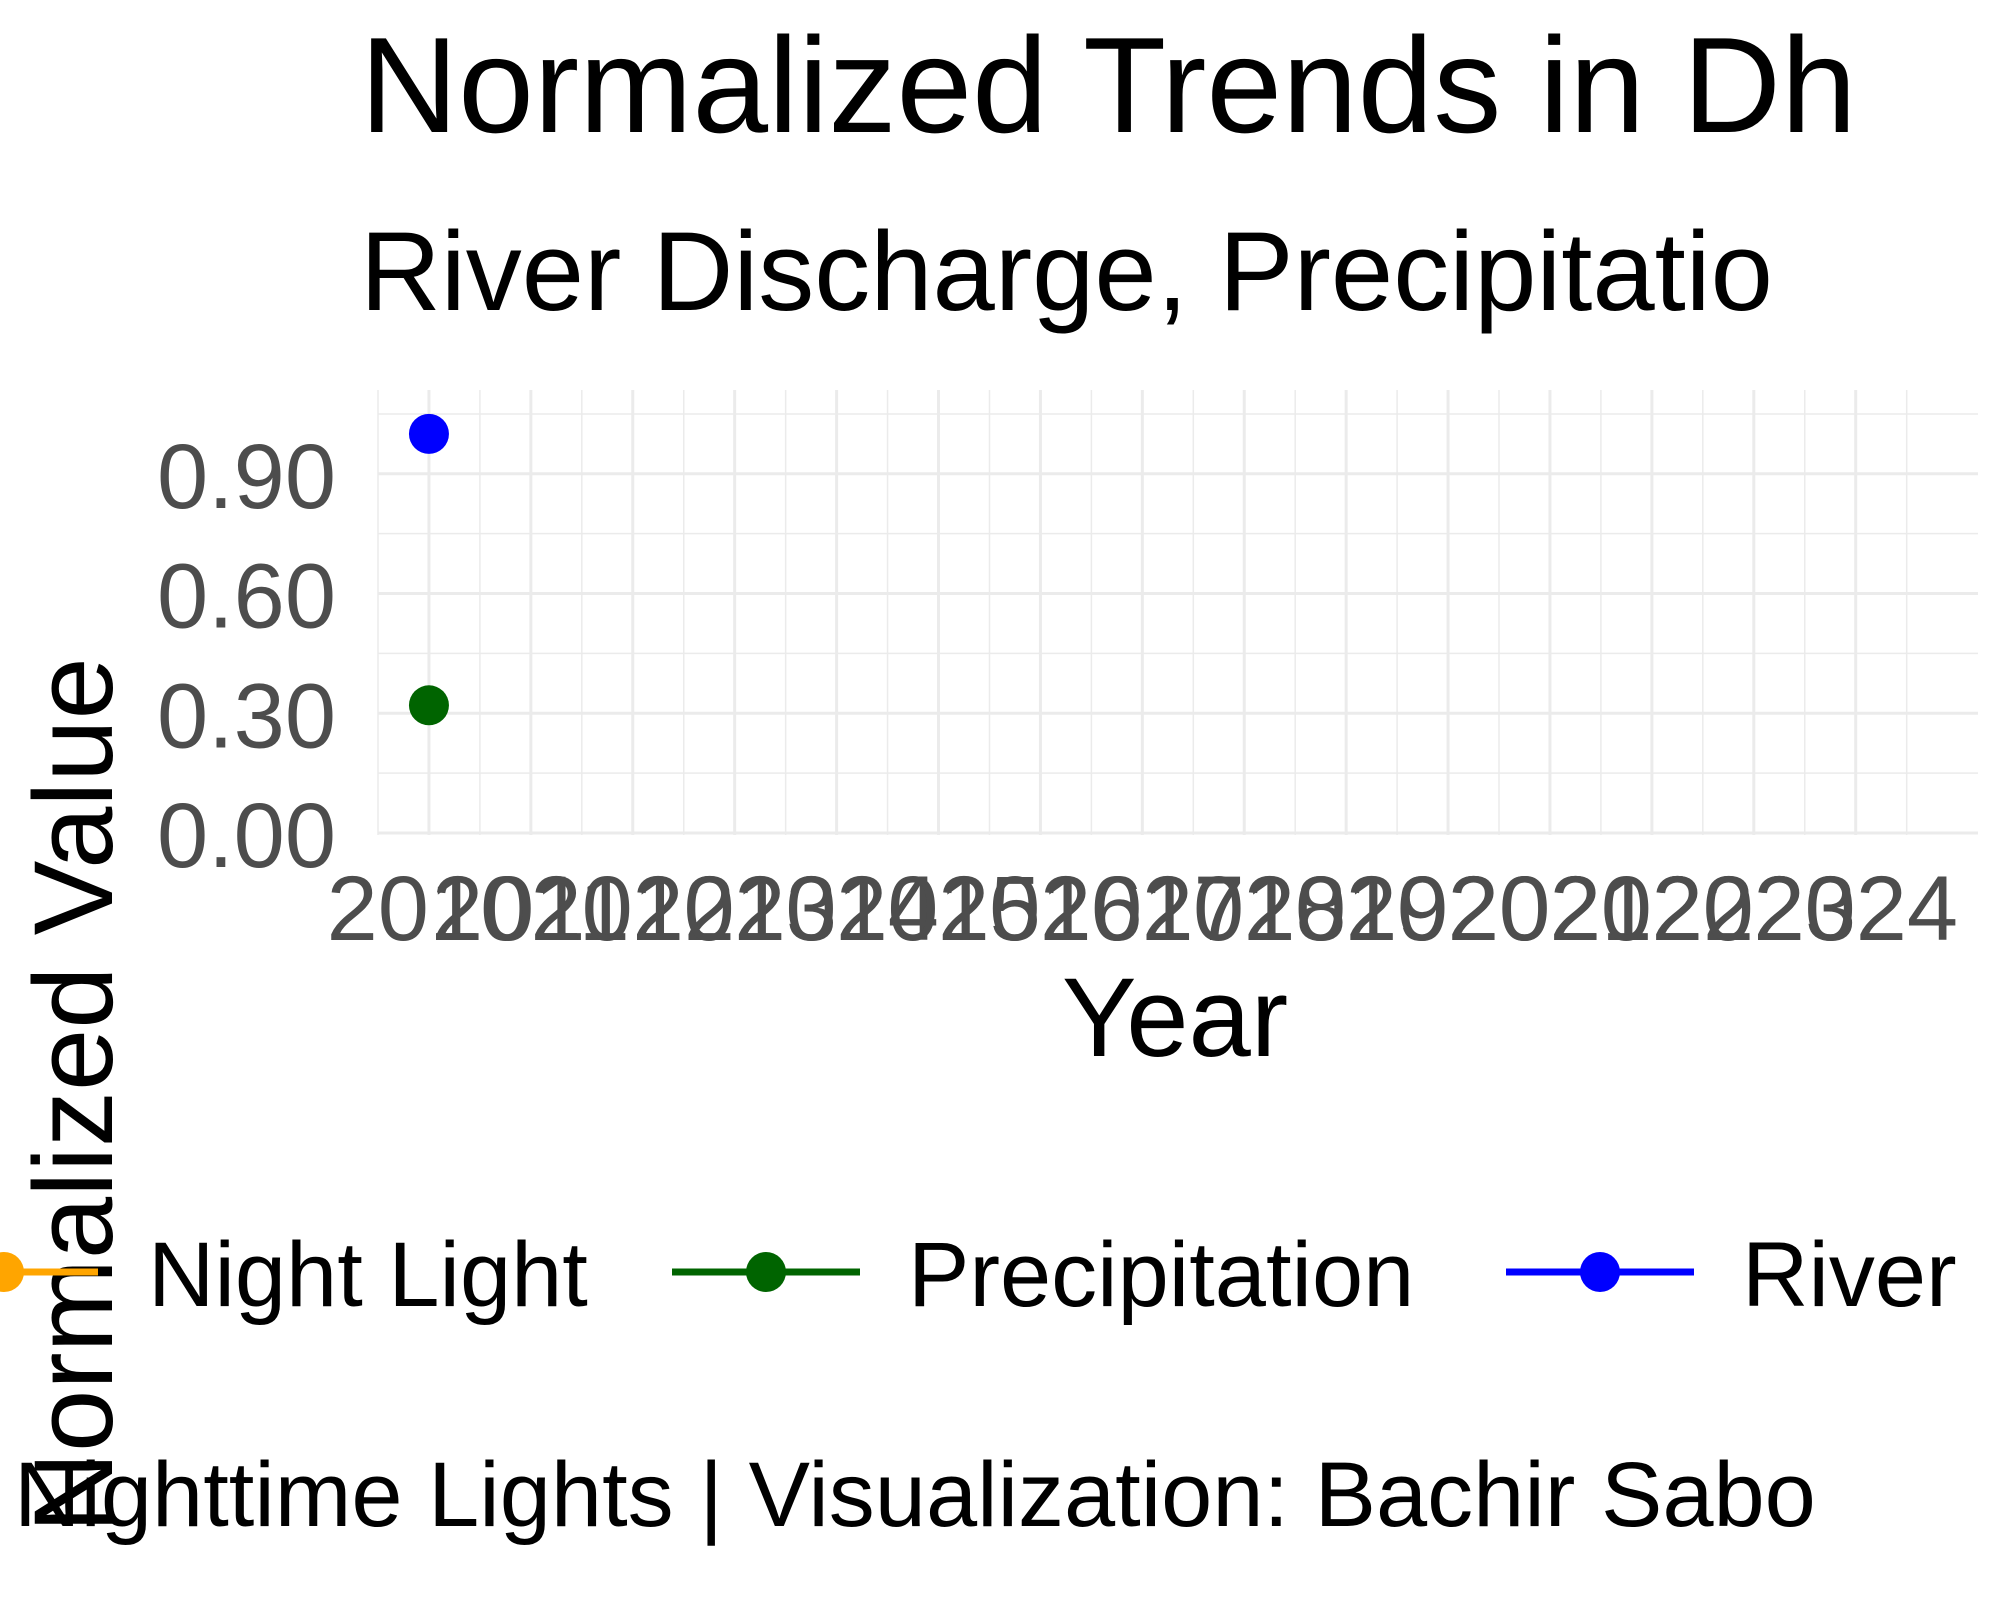 This screenshot has width=2000, height=1600. Describe the element at coordinates (1108, 85) in the screenshot. I see `chart-title: Normalized Trends in Dh` at that location.